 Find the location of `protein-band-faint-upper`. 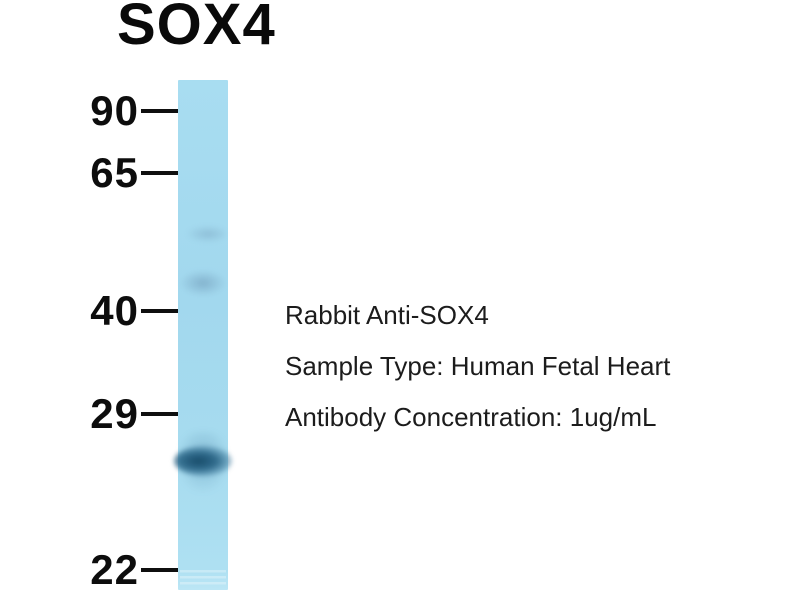

protein-band-faint-upper is located at coordinates (206, 234).